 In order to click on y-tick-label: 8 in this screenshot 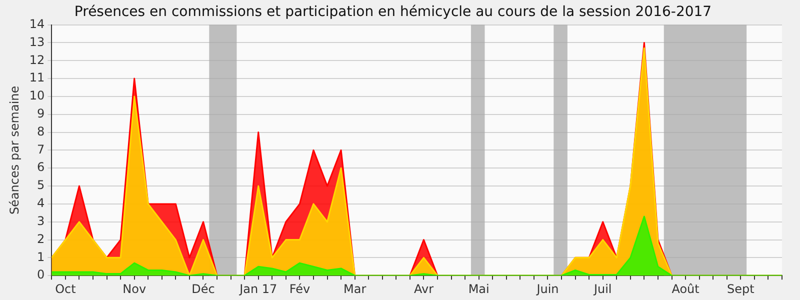, I will do `click(41, 131)`.